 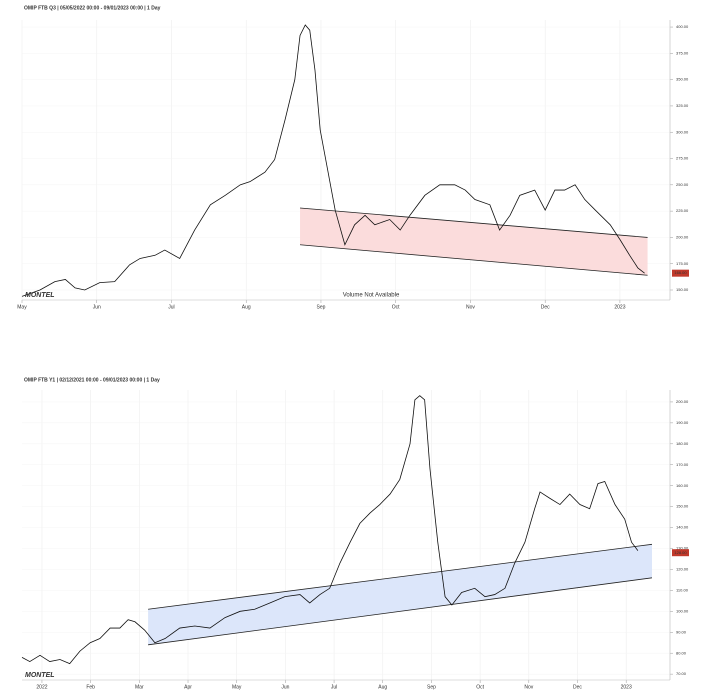 I want to click on y-tick-label: 170.00, so click(x=682, y=464).